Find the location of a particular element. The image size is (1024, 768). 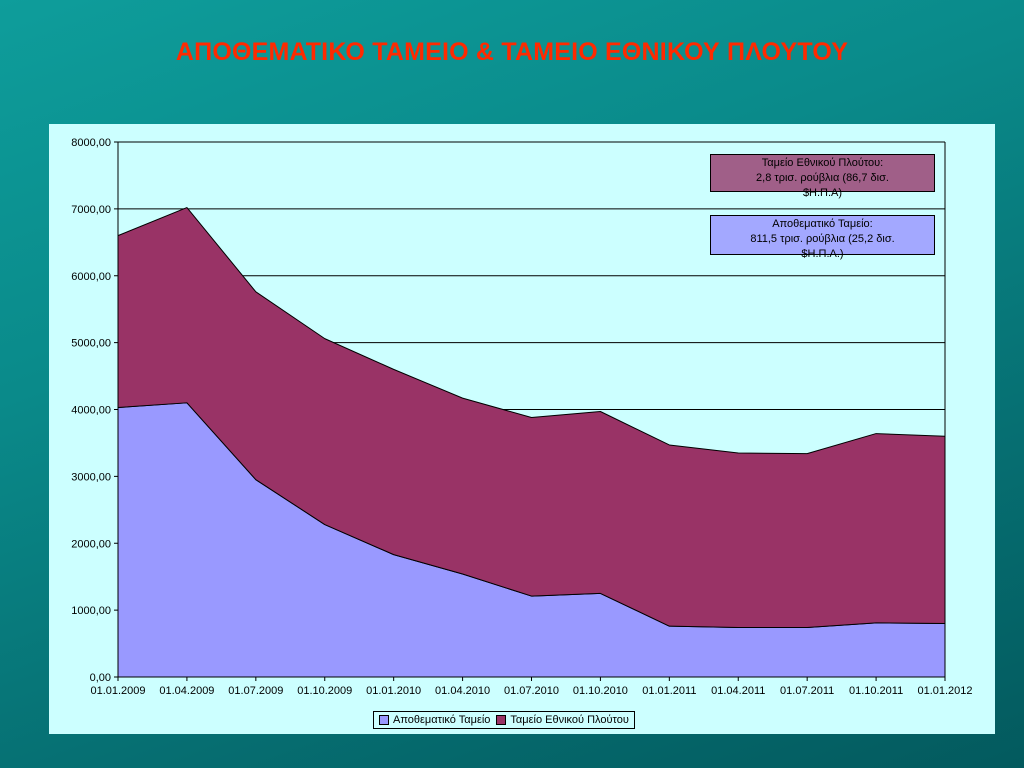

y-tick-label: 3000,00 is located at coordinates (91, 477).